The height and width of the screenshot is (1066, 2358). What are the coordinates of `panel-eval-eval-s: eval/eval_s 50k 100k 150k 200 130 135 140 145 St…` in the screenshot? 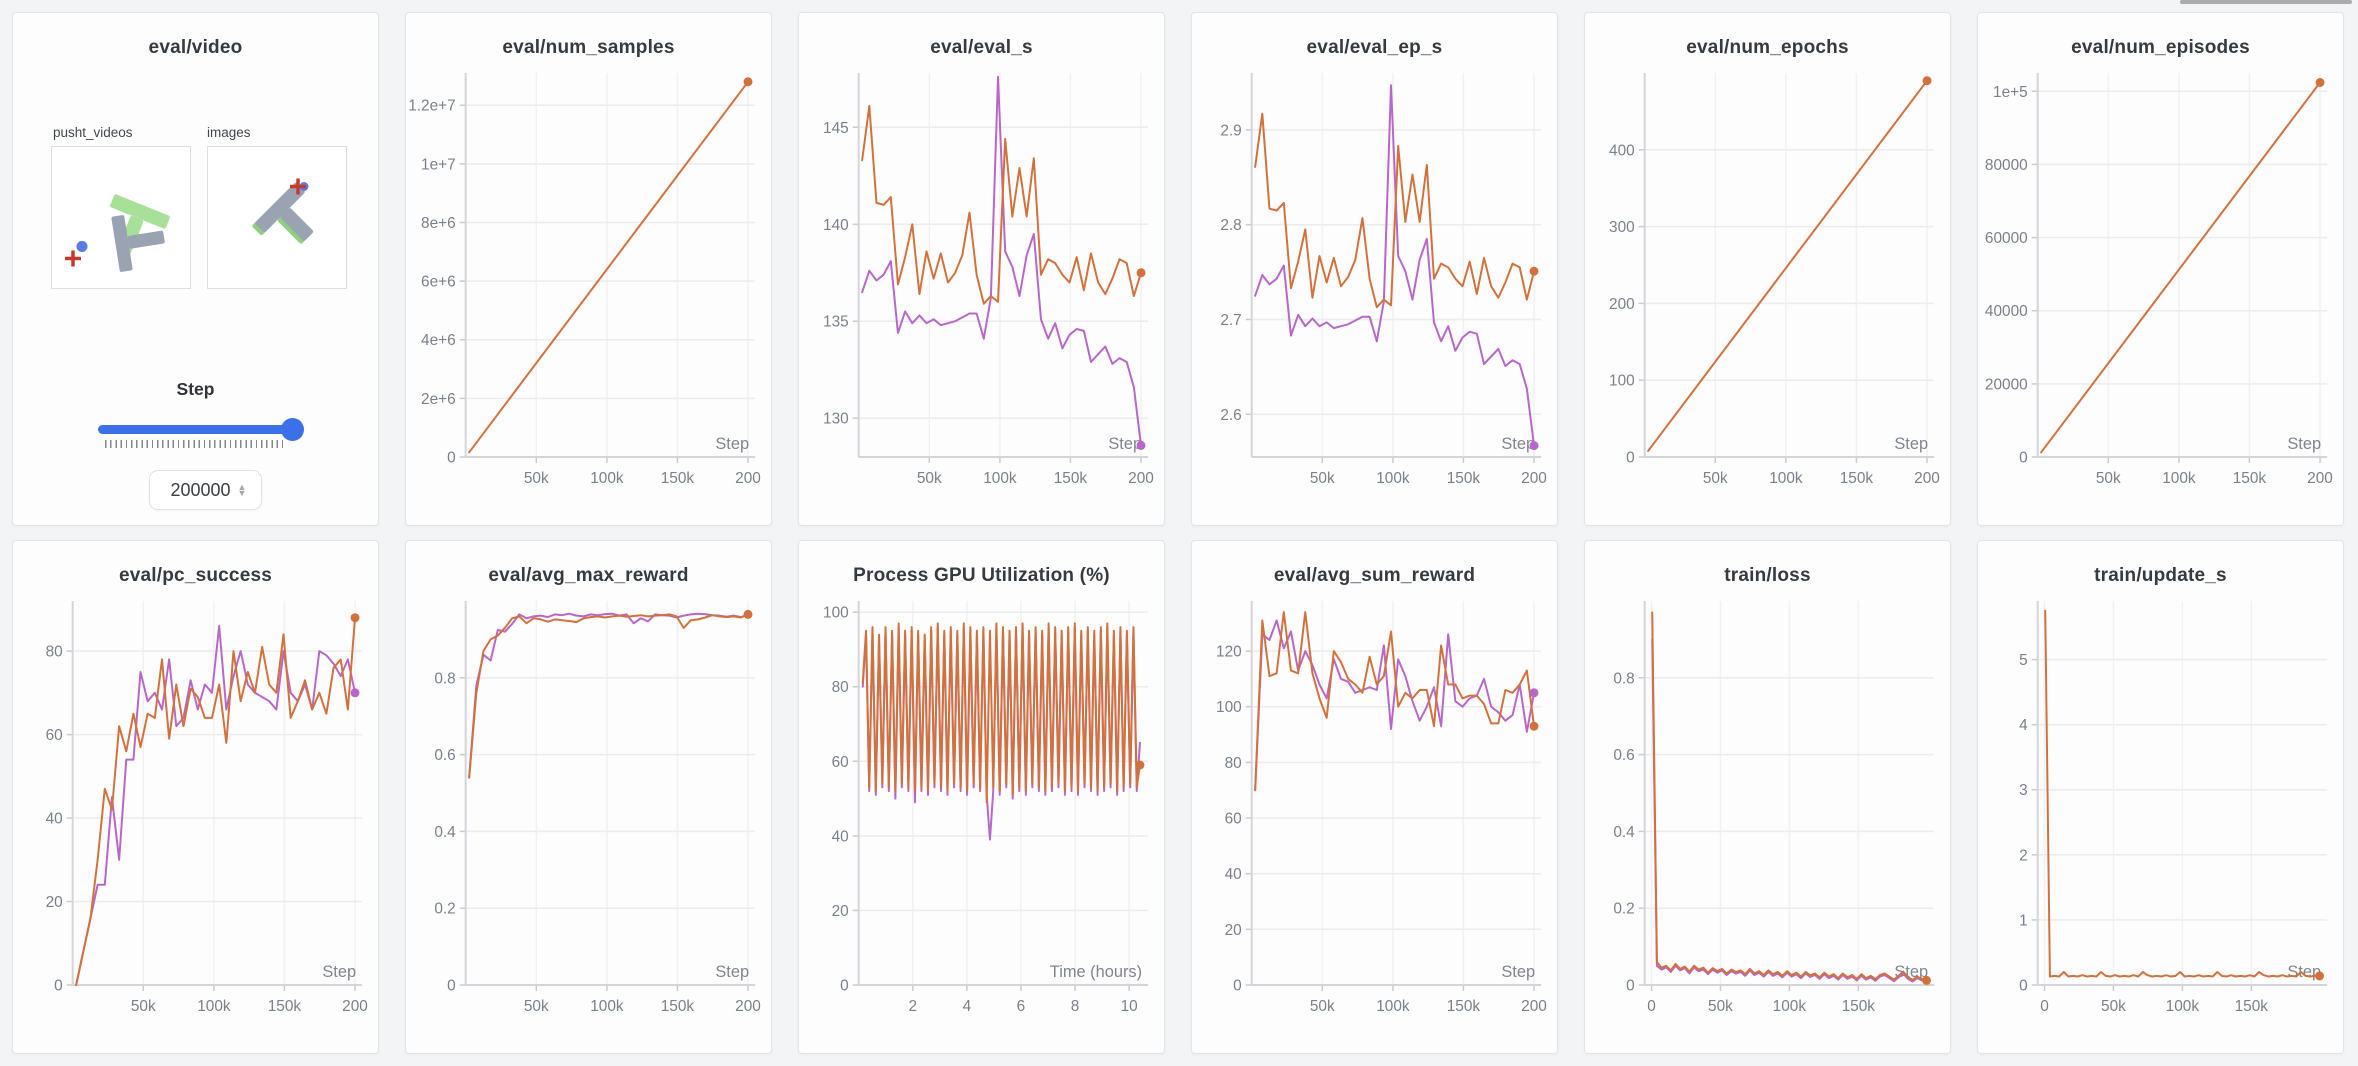 It's located at (981, 269).